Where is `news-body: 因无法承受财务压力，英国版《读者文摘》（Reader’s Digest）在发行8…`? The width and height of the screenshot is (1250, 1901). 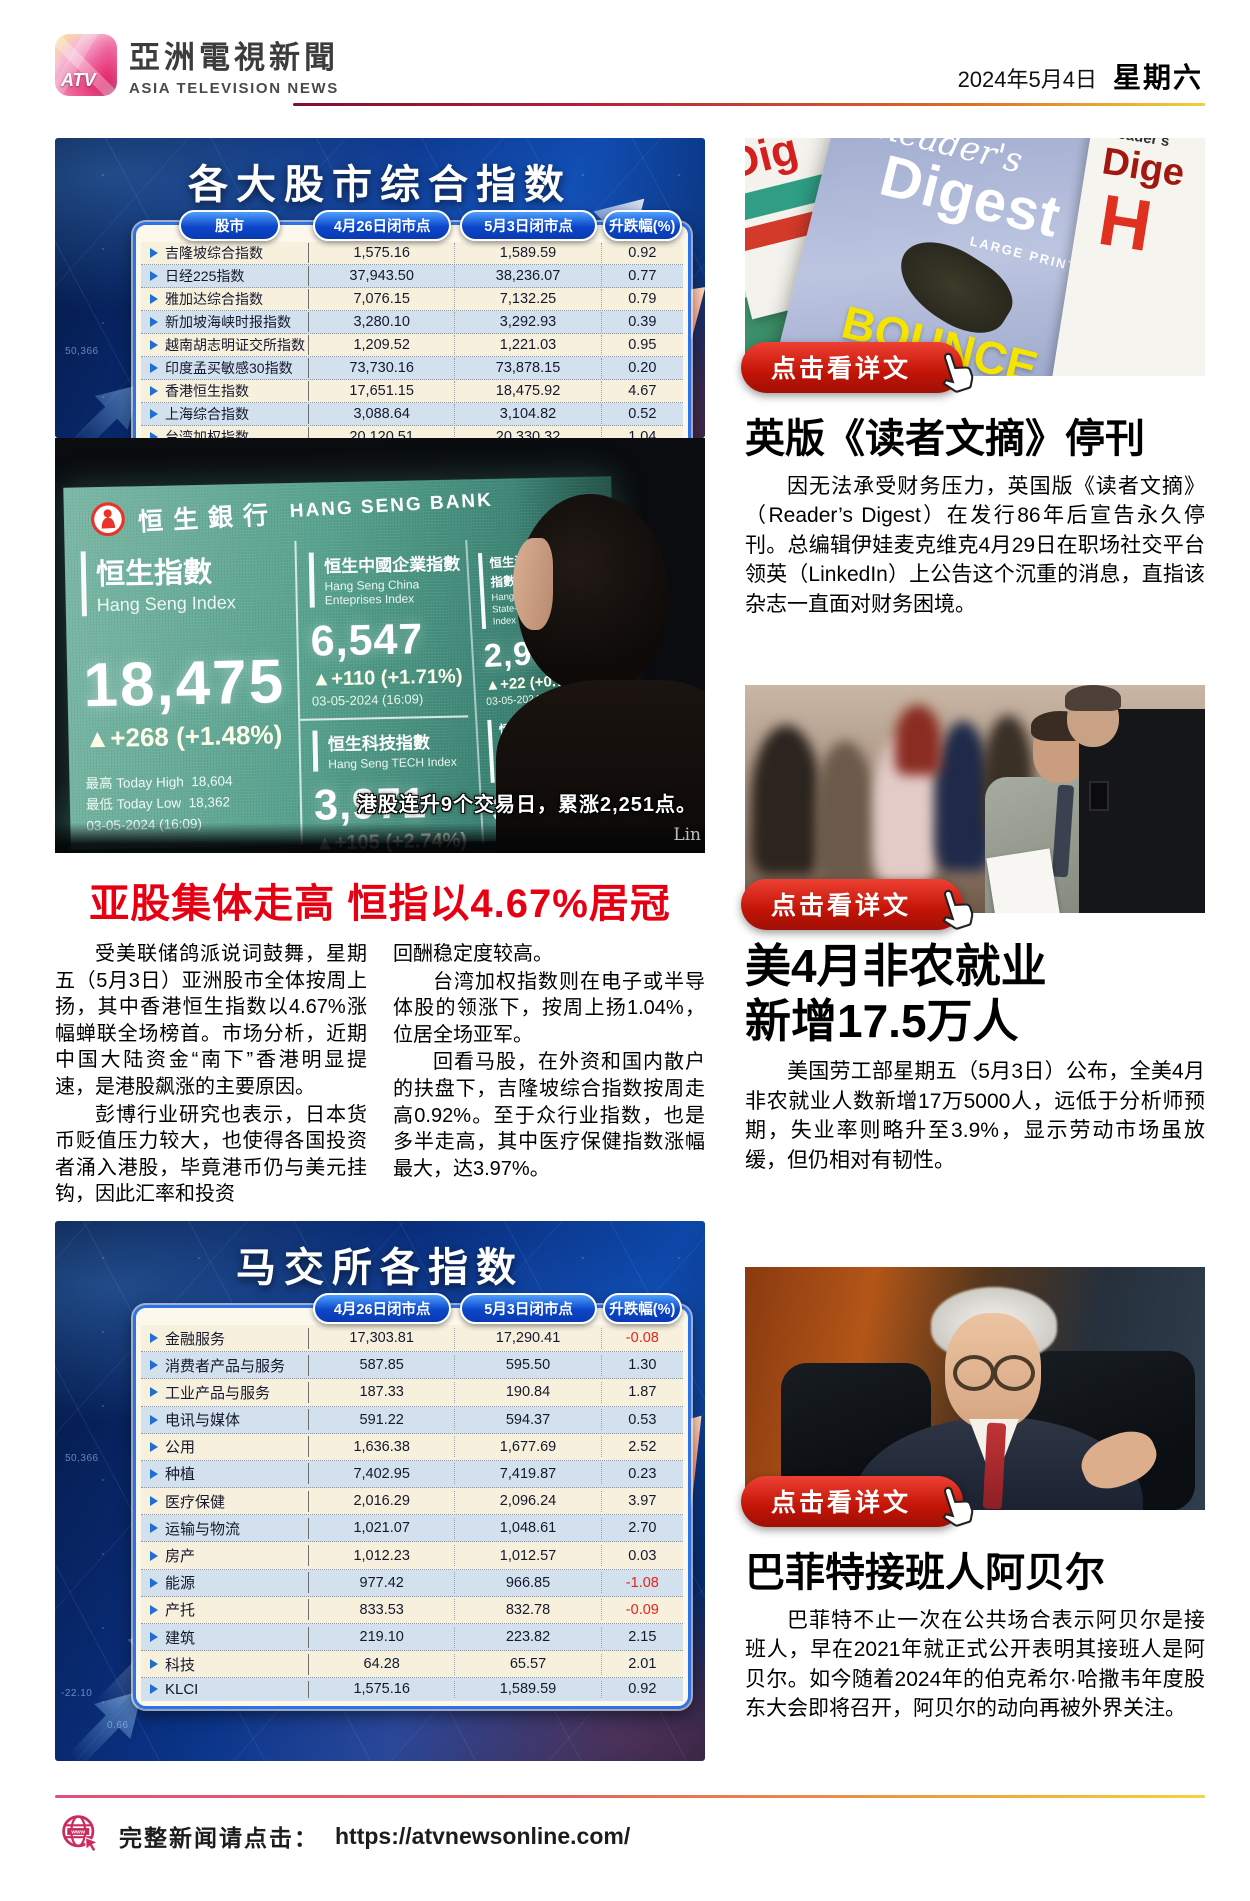 news-body: 因无法承受财务压力，英国版《读者文摘》（Reader’s Digest）在发行8… is located at coordinates (975, 545).